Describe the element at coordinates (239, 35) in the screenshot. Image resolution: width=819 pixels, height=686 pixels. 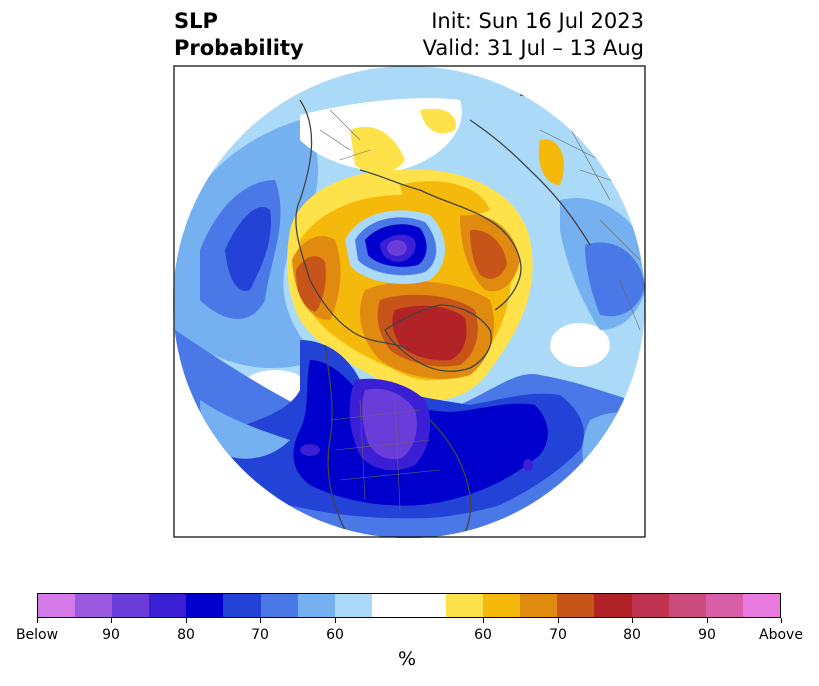
I see `map-title: SLP Probability` at that location.